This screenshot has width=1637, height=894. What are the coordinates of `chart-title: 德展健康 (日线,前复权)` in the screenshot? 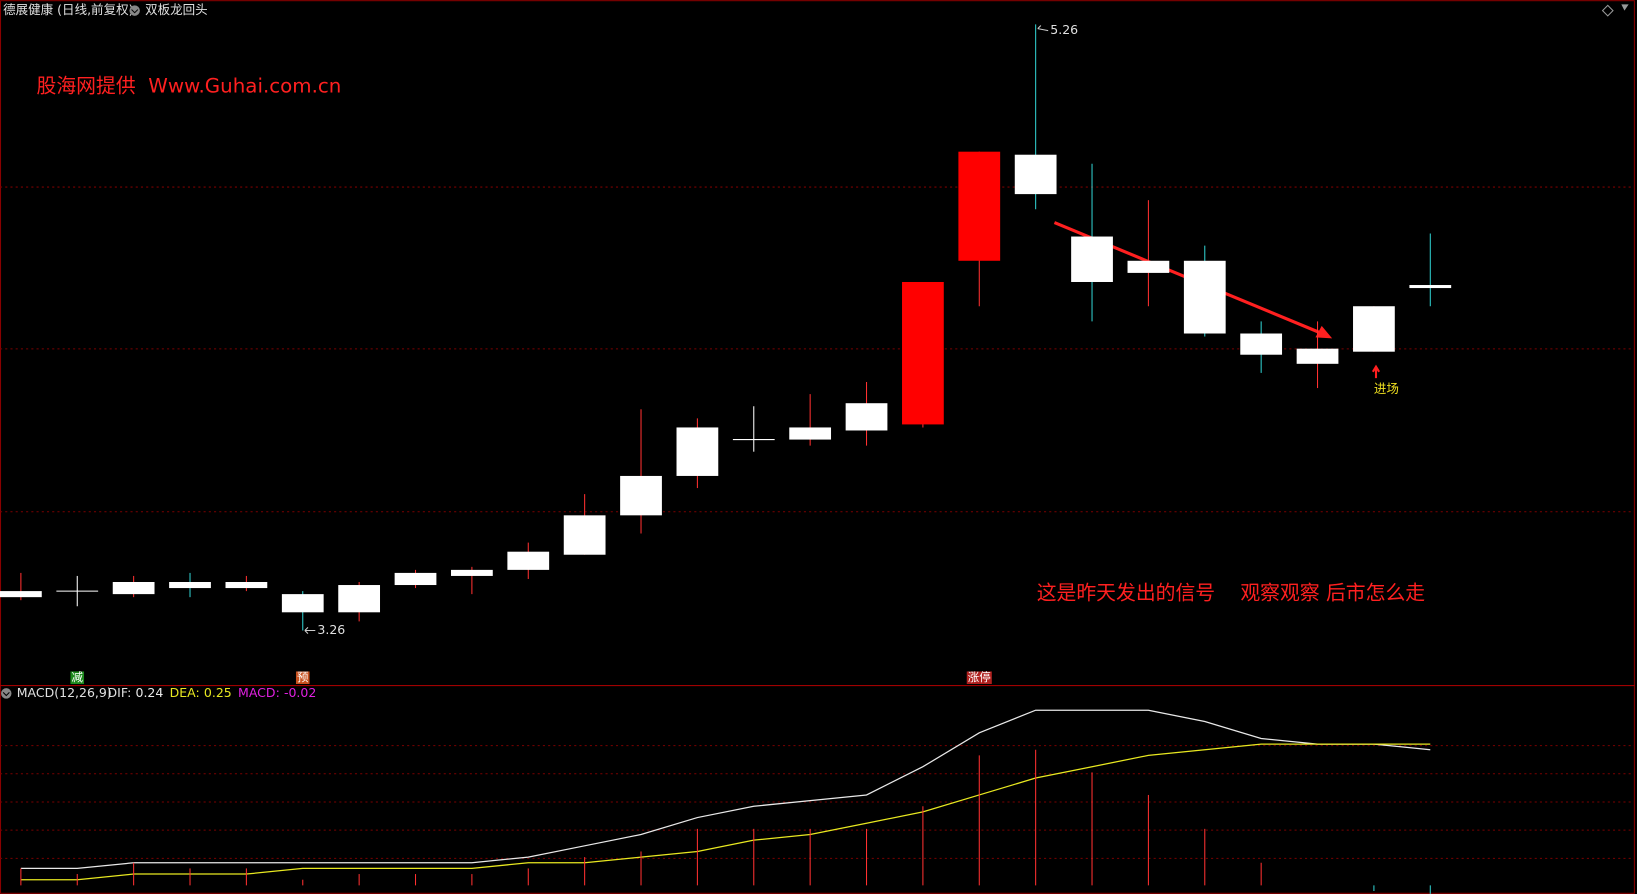 It's located at (68, 9).